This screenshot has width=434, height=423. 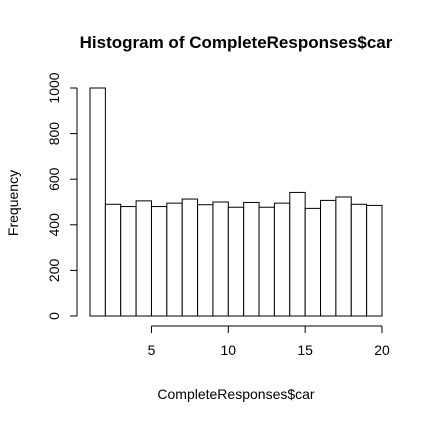 What do you see at coordinates (54, 87) in the screenshot?
I see `y-tick-label: 1000` at bounding box center [54, 87].